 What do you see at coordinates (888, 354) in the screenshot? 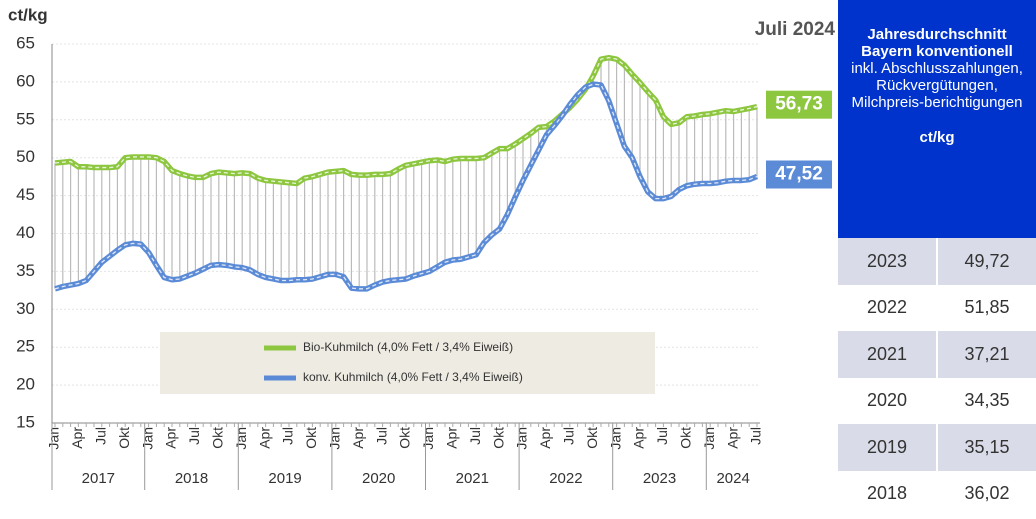
I see `year-cell: 2021` at bounding box center [888, 354].